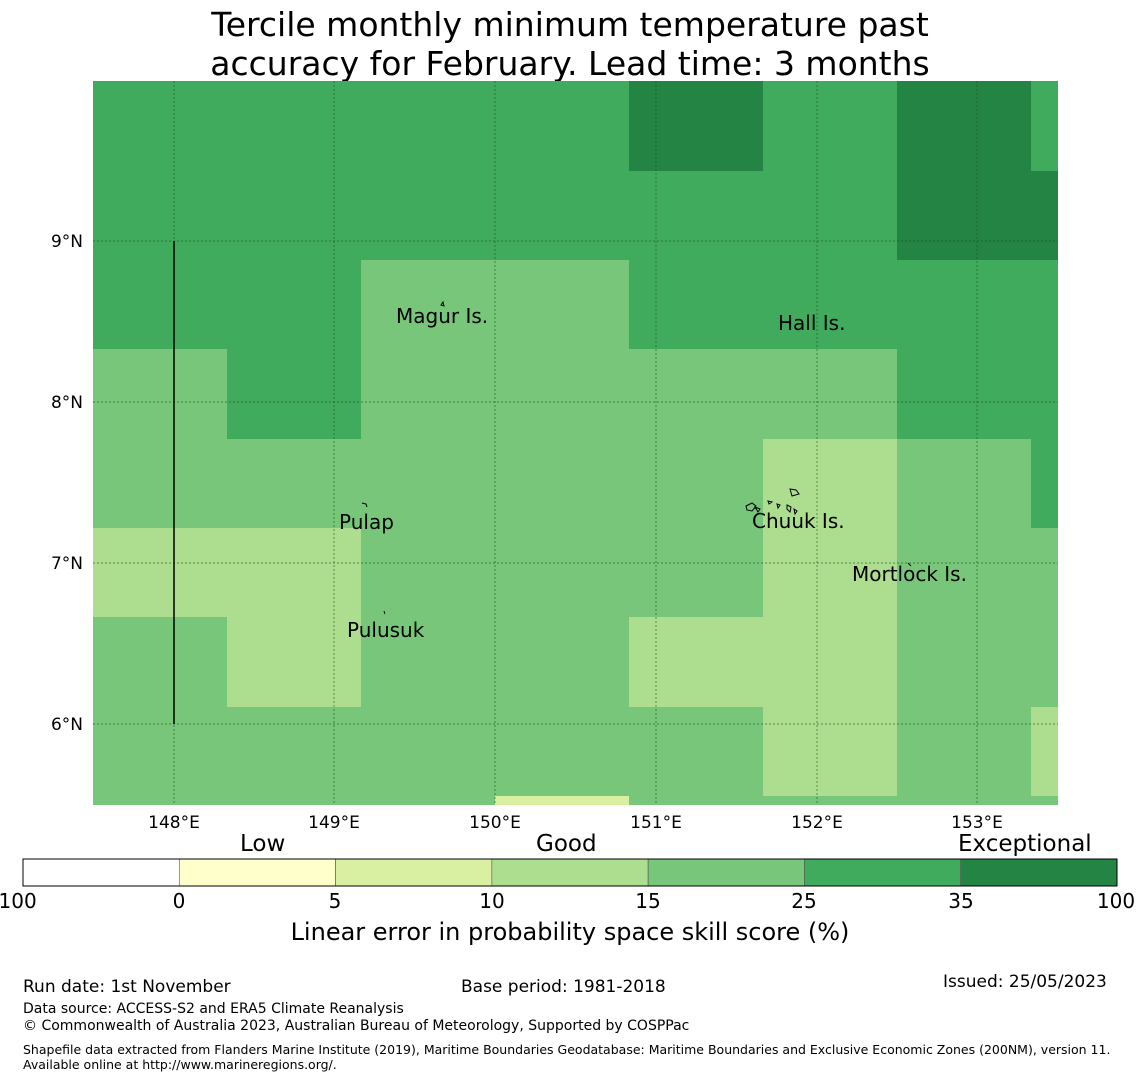  I want to click on place-label-hall: Hall Is., so click(811, 323).